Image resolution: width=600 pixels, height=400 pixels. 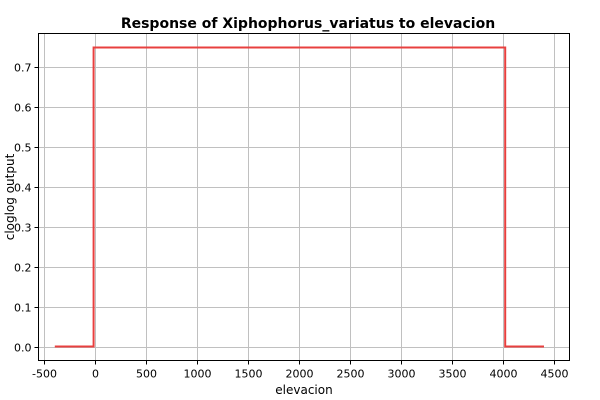 I want to click on y-tick-label: 0.0, so click(x=23, y=348).